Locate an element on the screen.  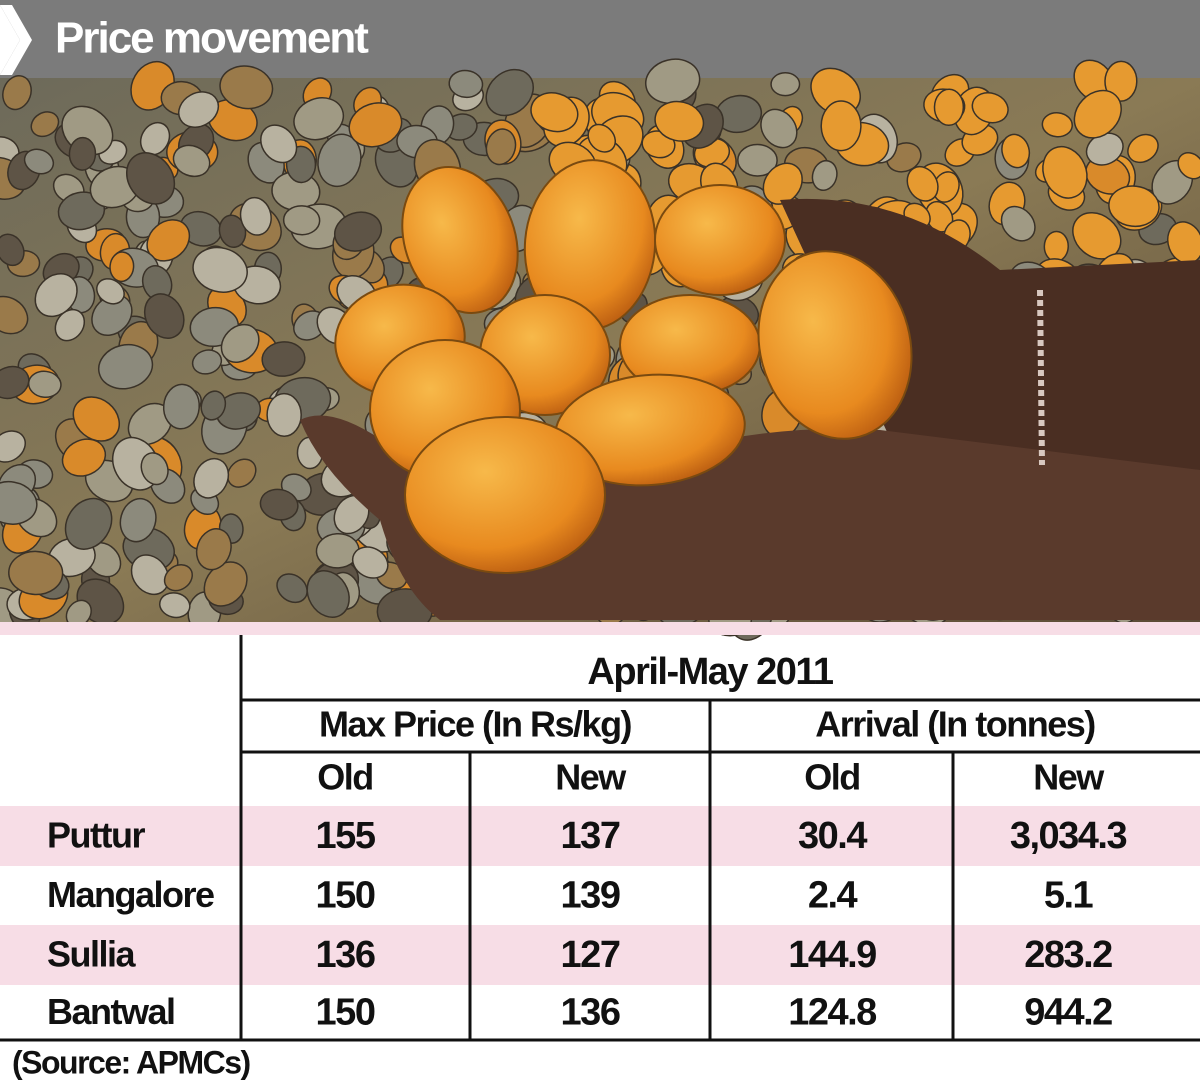
cell: 139 is located at coordinates (590, 896).